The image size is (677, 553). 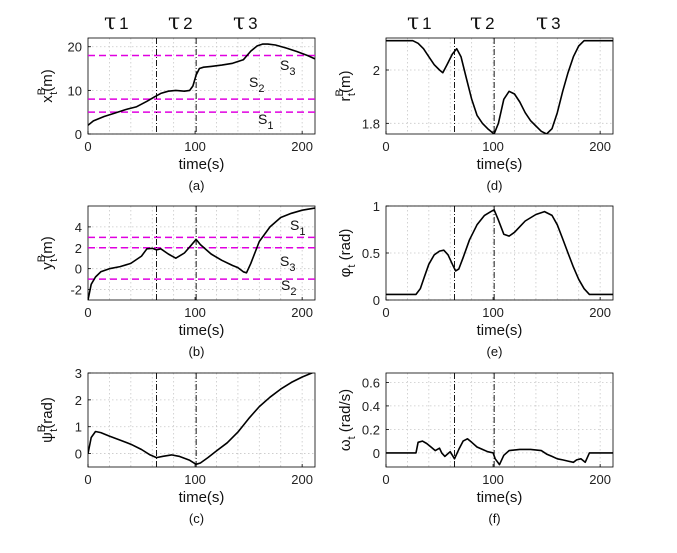 What do you see at coordinates (47, 437) in the screenshot?
I see `y-label-symbol: ψ` at bounding box center [47, 437].